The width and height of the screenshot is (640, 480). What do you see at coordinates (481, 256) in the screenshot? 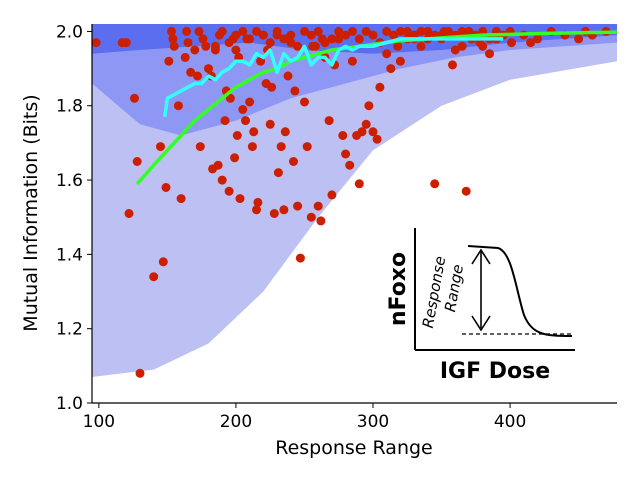
I see `inset-arrow-head-top` at bounding box center [481, 256].